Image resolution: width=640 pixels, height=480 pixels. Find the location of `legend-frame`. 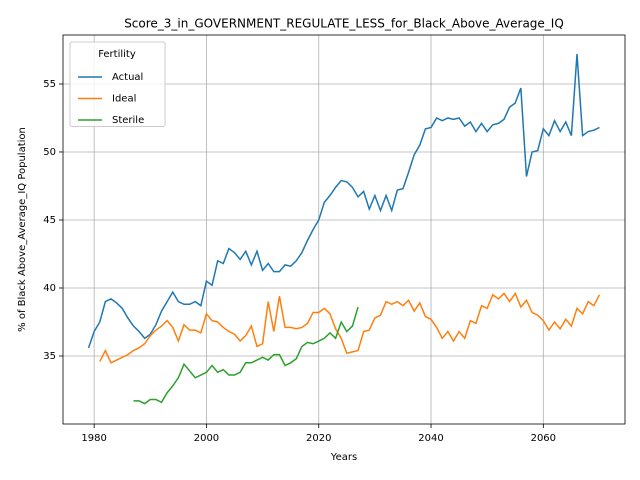

legend-frame is located at coordinates (117, 84).